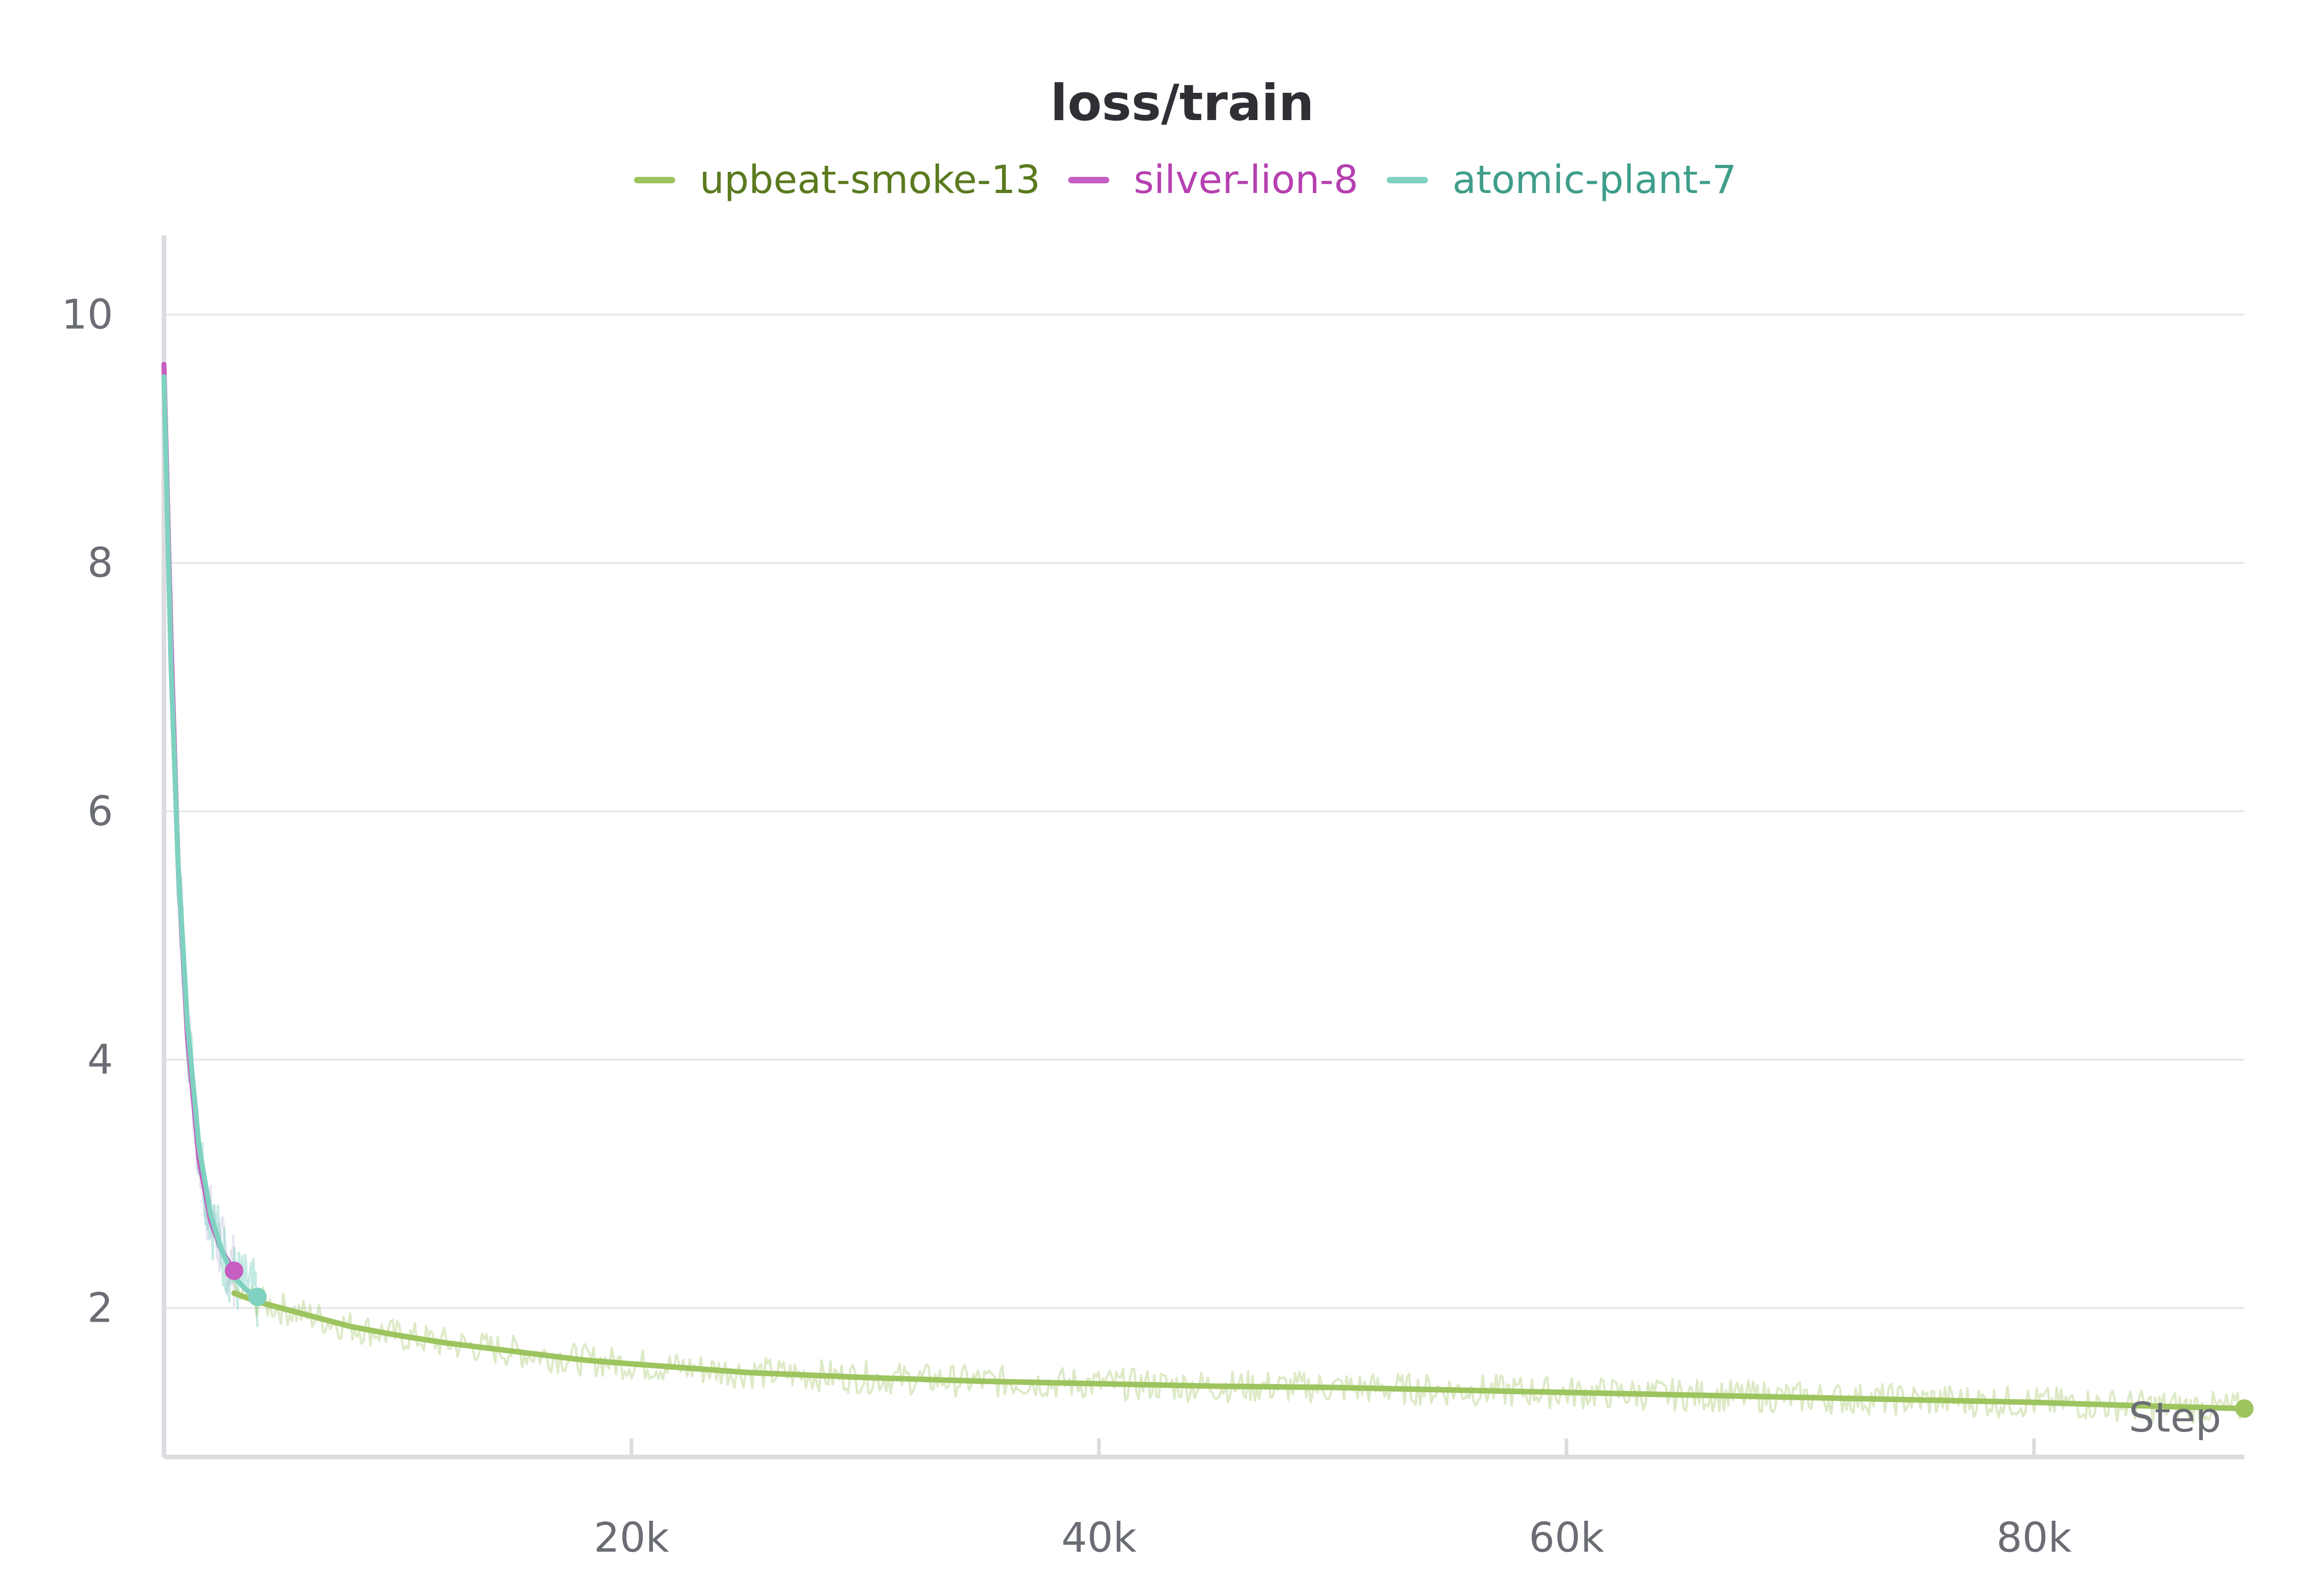 The height and width of the screenshot is (1596, 2309). What do you see at coordinates (631, 1537) in the screenshot?
I see `x-tick-label: 20k` at bounding box center [631, 1537].